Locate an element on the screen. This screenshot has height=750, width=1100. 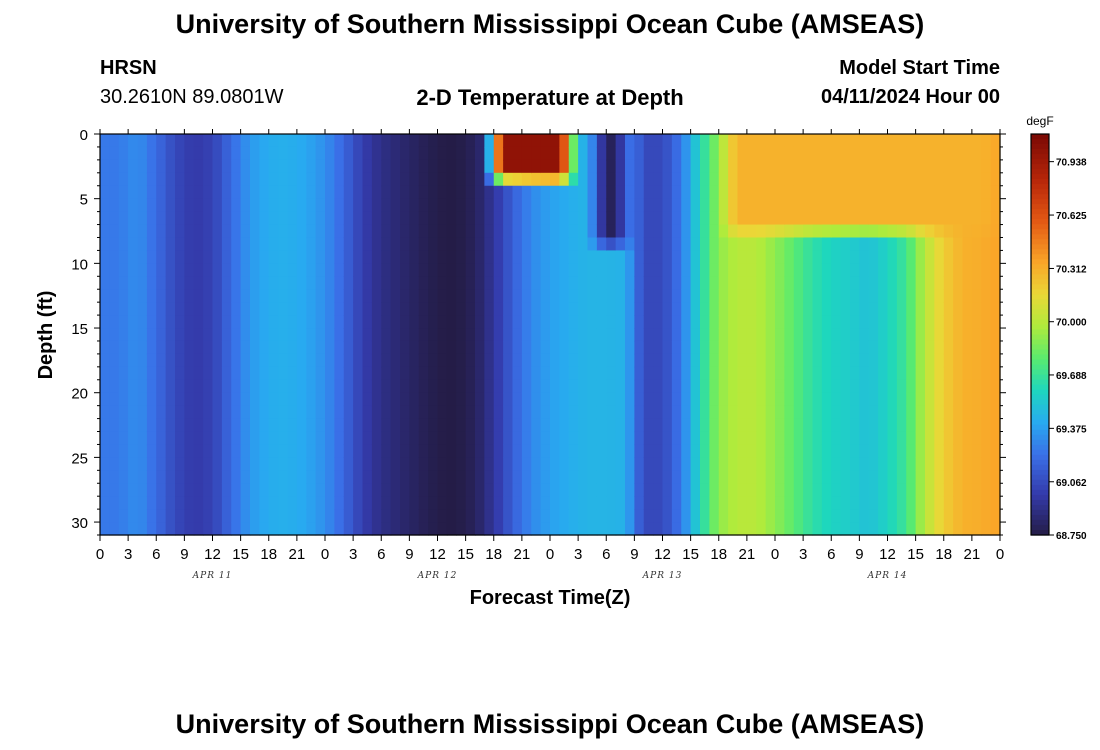
x-tick-label: 18 is located at coordinates (718, 554).